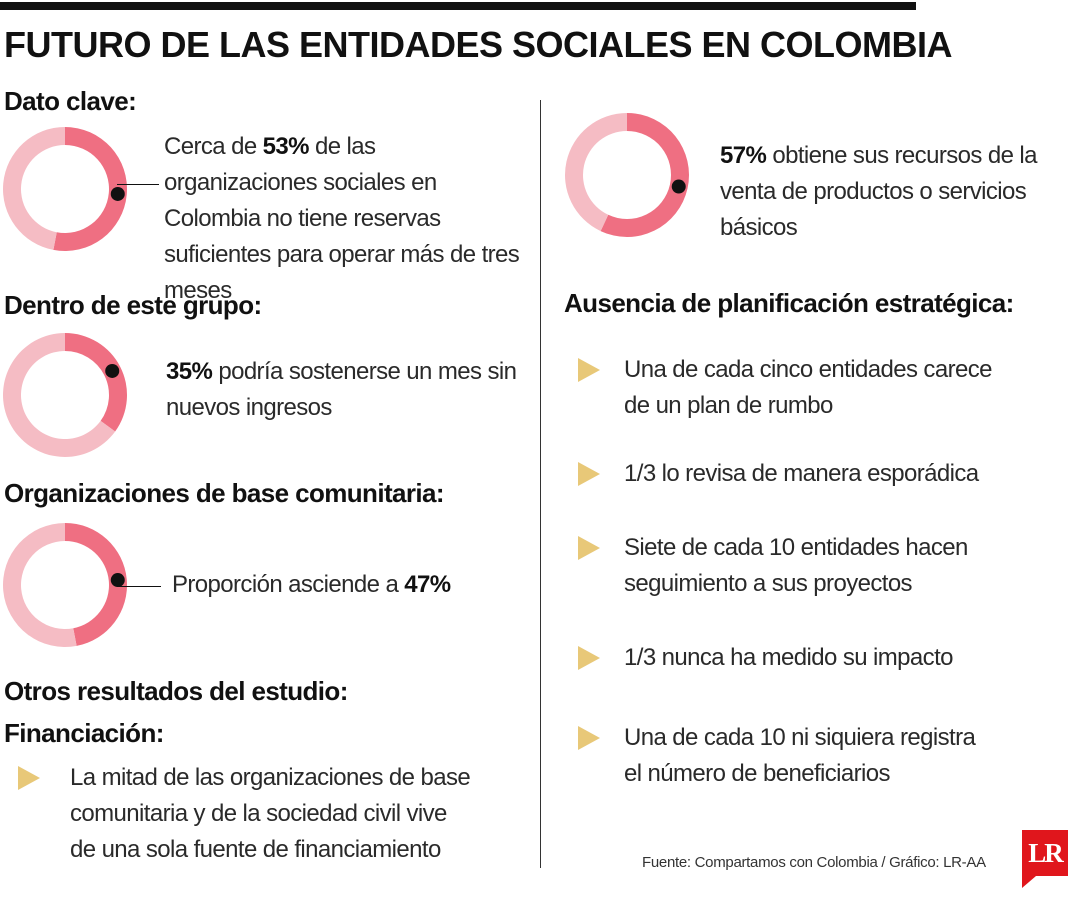  Describe the element at coordinates (789, 303) in the screenshot. I see `heading-planificacion: Ausencia de planificación estratégica:` at that location.